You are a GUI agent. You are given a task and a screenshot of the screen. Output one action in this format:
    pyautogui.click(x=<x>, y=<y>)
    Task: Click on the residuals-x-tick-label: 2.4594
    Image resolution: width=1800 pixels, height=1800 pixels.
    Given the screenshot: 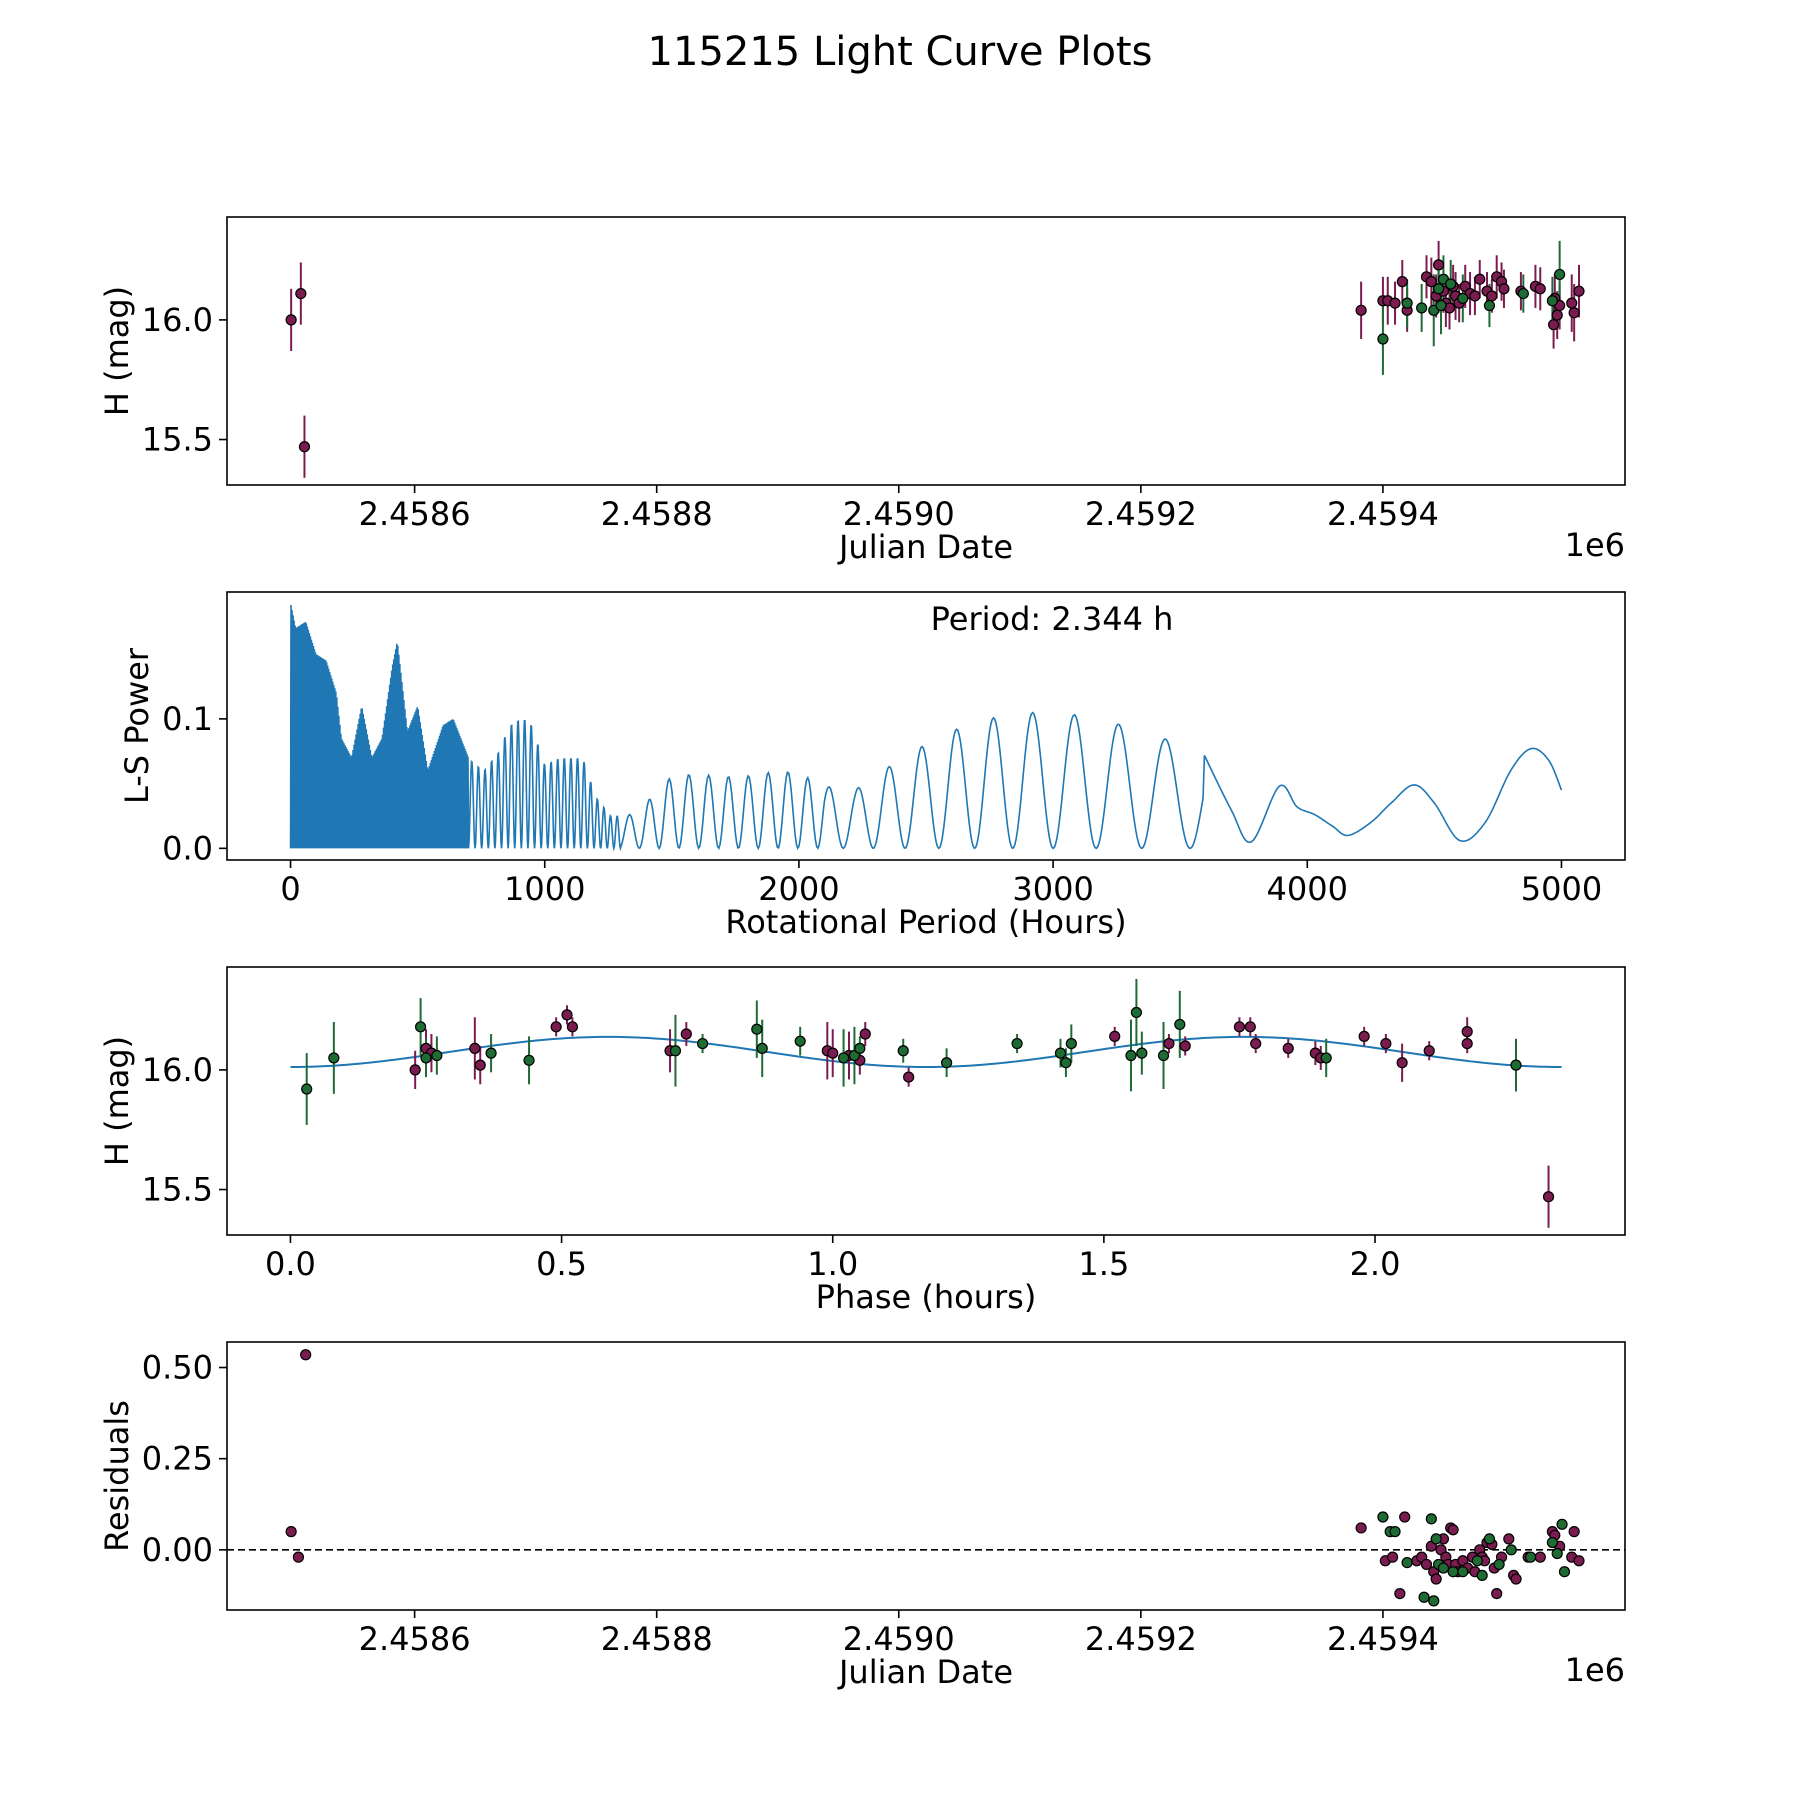 What is the action you would take?
    pyautogui.click(x=1383, y=1639)
    